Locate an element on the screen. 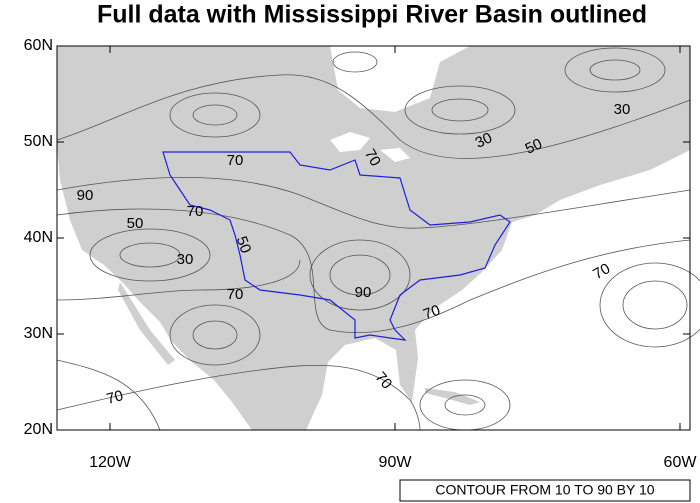 The width and height of the screenshot is (700, 503). lat-tick-label: 20N is located at coordinates (38, 429).